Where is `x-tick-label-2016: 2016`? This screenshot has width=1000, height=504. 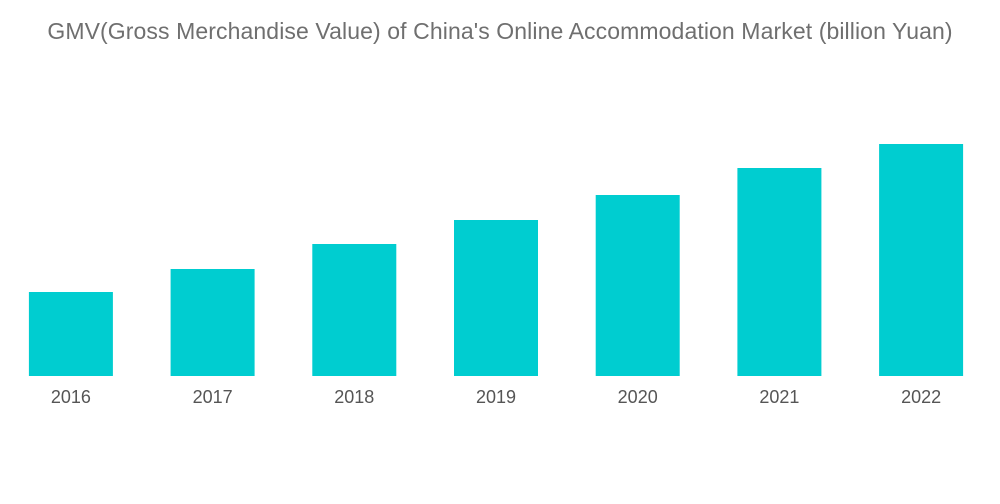
x-tick-label-2016: 2016 is located at coordinates (71, 397).